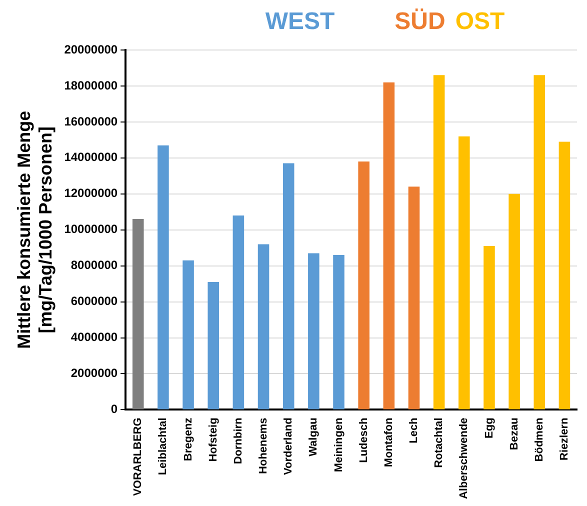 The width and height of the screenshot is (587, 506). What do you see at coordinates (420, 22) in the screenshot?
I see `text: SÜD` at bounding box center [420, 22].